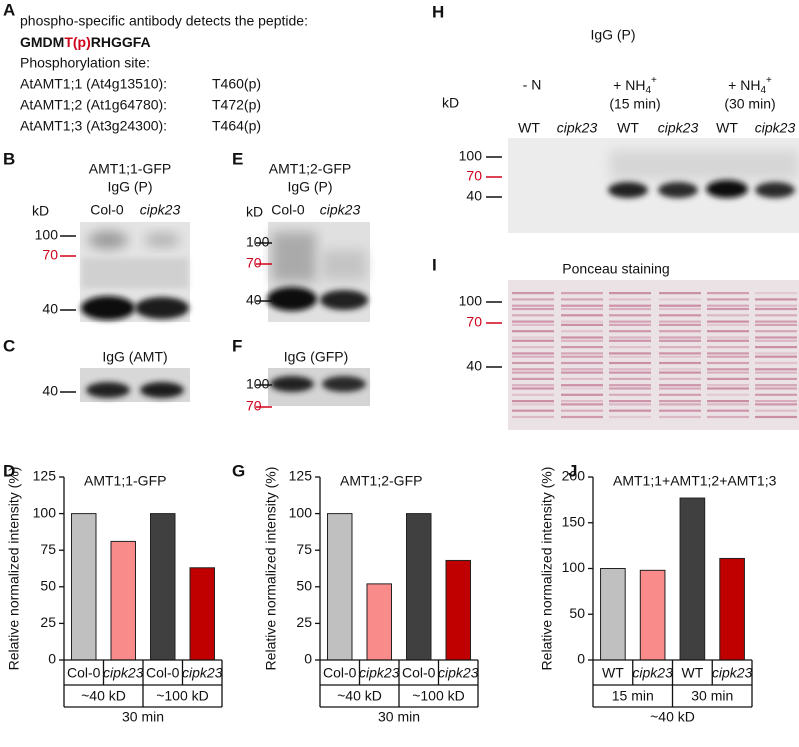  I want to click on x-tick-label: WT, so click(692, 673).